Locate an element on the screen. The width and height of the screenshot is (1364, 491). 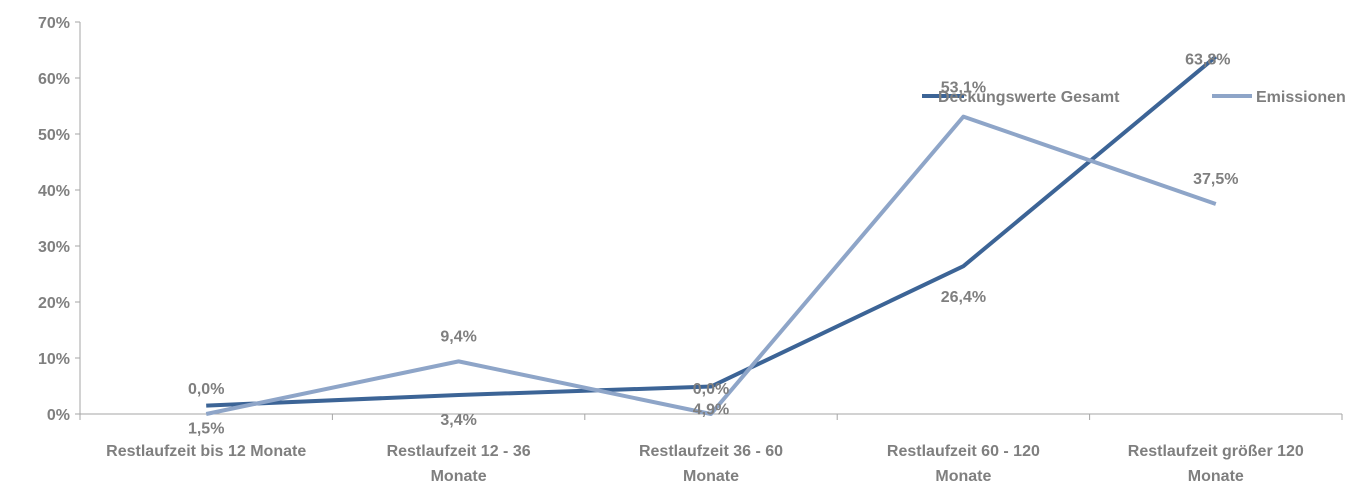
data-label-emissionen: 53,1% is located at coordinates (963, 88).